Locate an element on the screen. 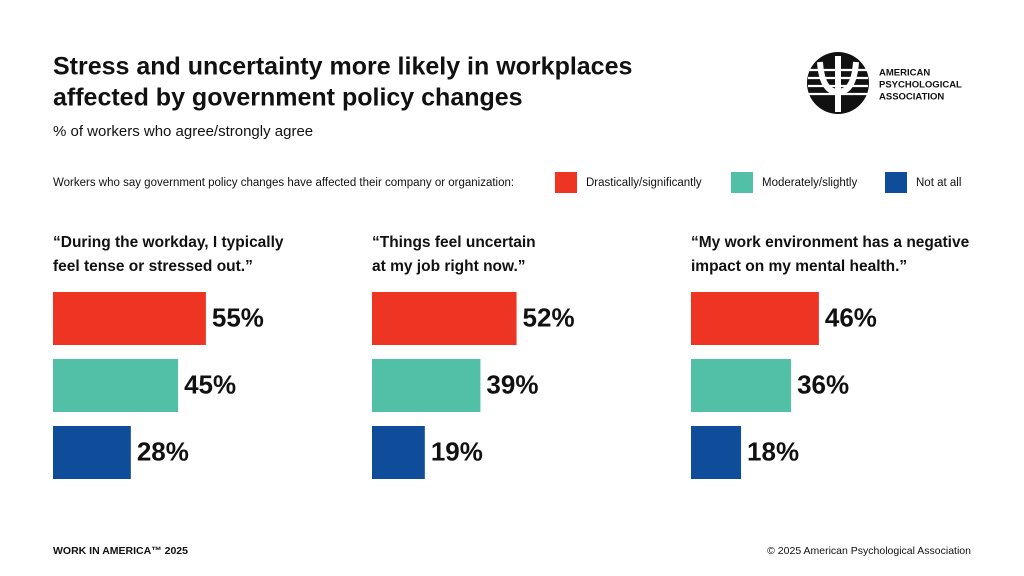 Image resolution: width=1024 pixels, height=576 pixels. logo-text: AMERICAN is located at coordinates (904, 73).